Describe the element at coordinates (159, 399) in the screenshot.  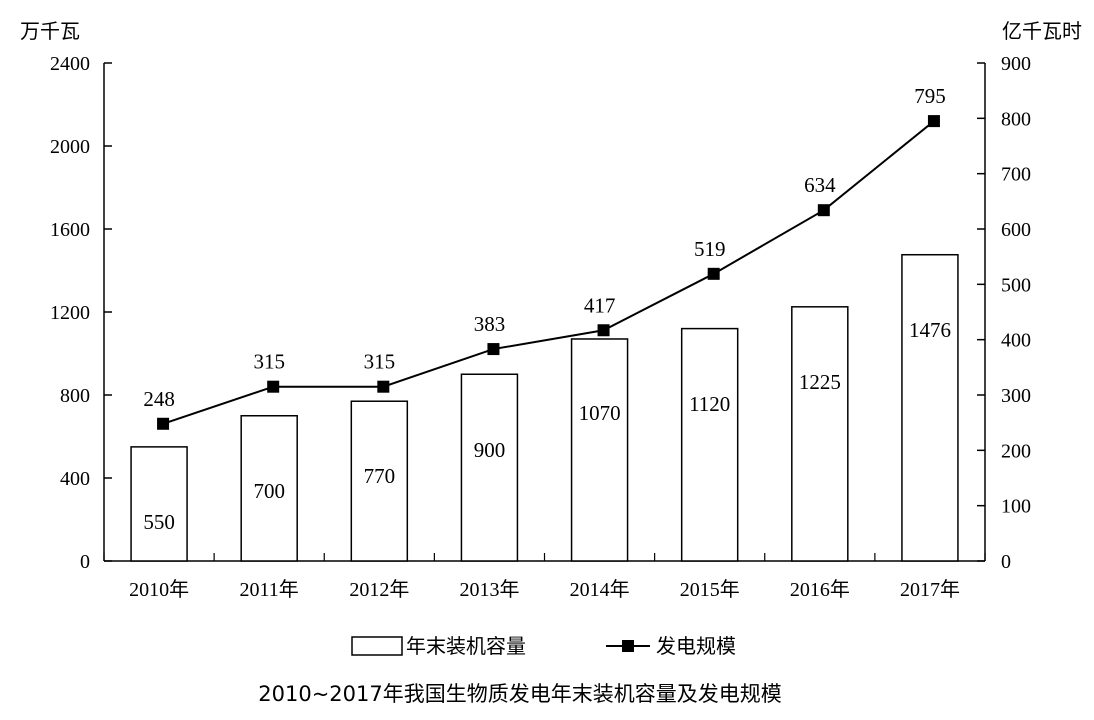
I see `line-value-label: 248` at that location.